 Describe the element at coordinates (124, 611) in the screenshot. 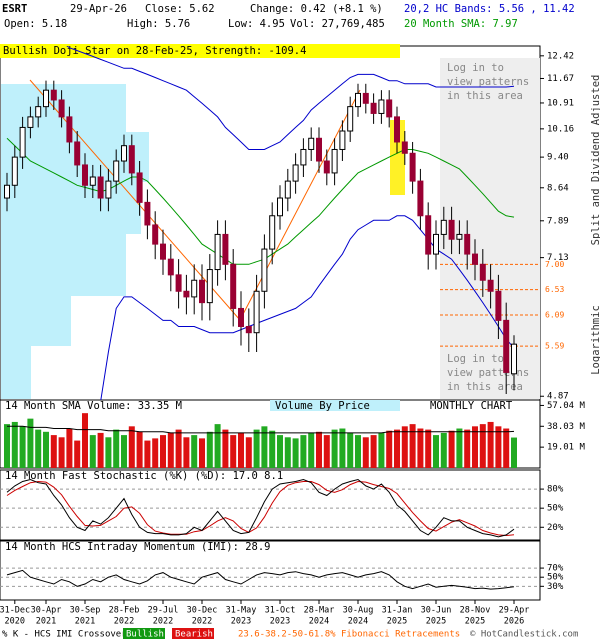

I see `x-tick-label: 28-Feb` at that location.